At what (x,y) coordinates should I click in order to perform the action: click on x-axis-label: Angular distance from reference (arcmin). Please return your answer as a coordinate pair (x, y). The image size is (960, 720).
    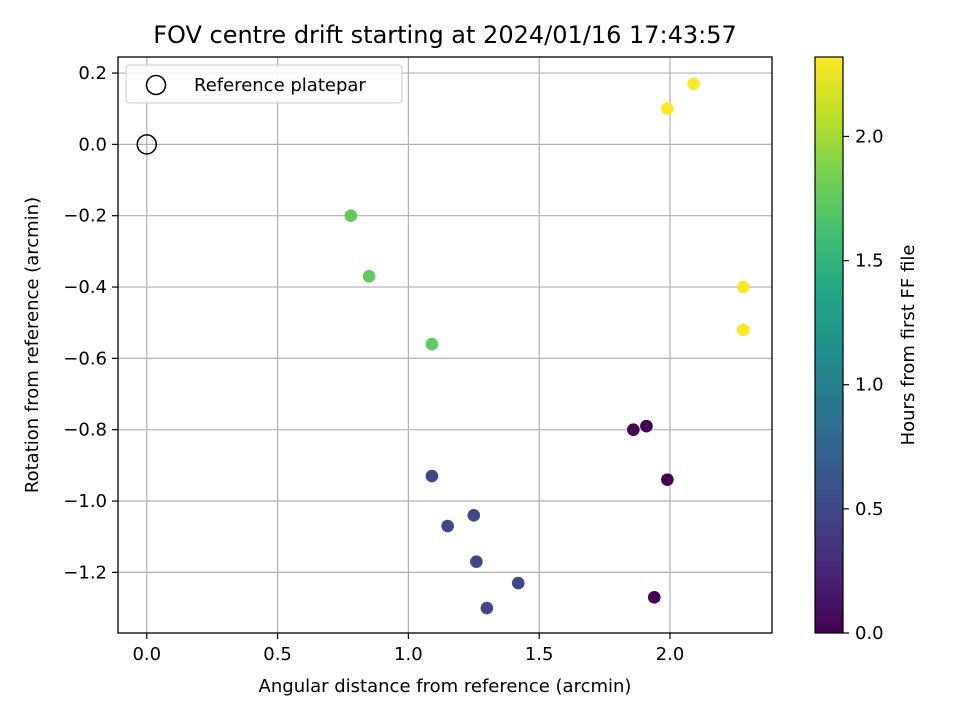
    Looking at the image, I should click on (445, 686).